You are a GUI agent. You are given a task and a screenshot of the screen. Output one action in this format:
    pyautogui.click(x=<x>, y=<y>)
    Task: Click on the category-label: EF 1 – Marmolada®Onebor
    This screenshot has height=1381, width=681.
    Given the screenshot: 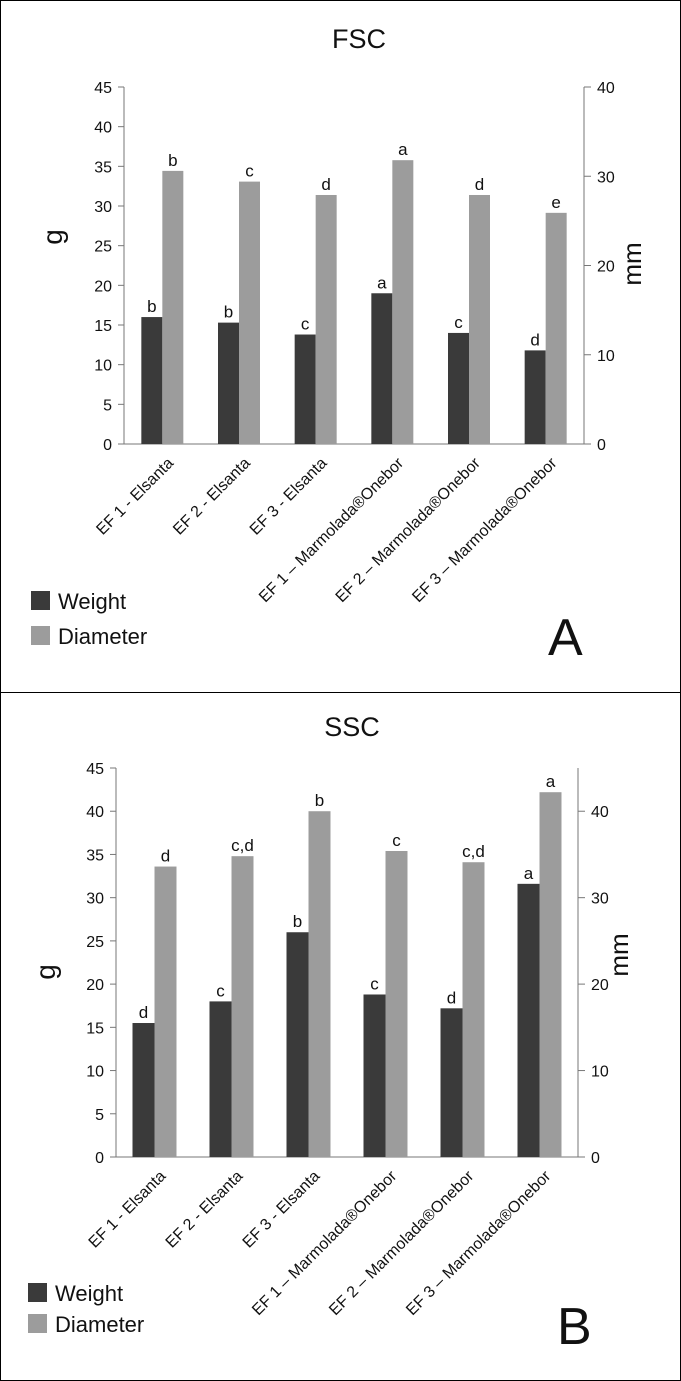 What is the action you would take?
    pyautogui.click(x=332, y=530)
    